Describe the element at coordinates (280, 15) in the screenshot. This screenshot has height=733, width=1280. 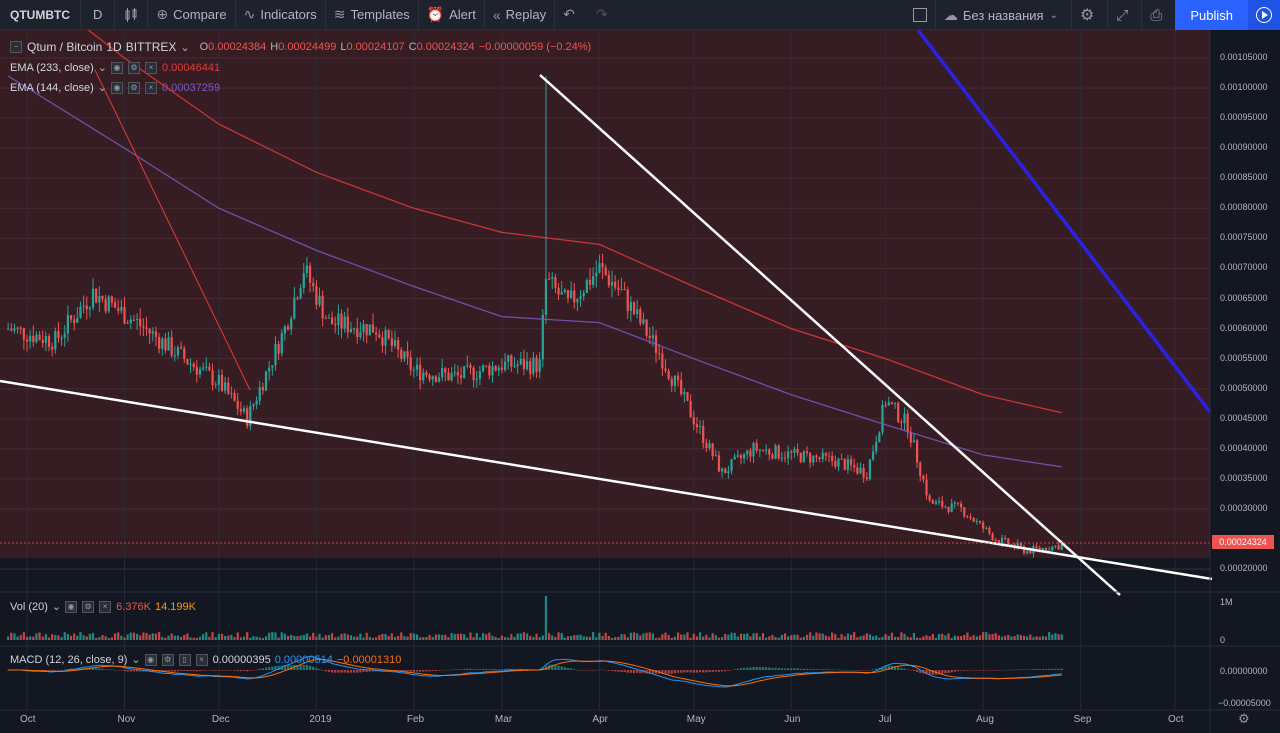
I see `indicators-button: ∿ Indicators` at that location.